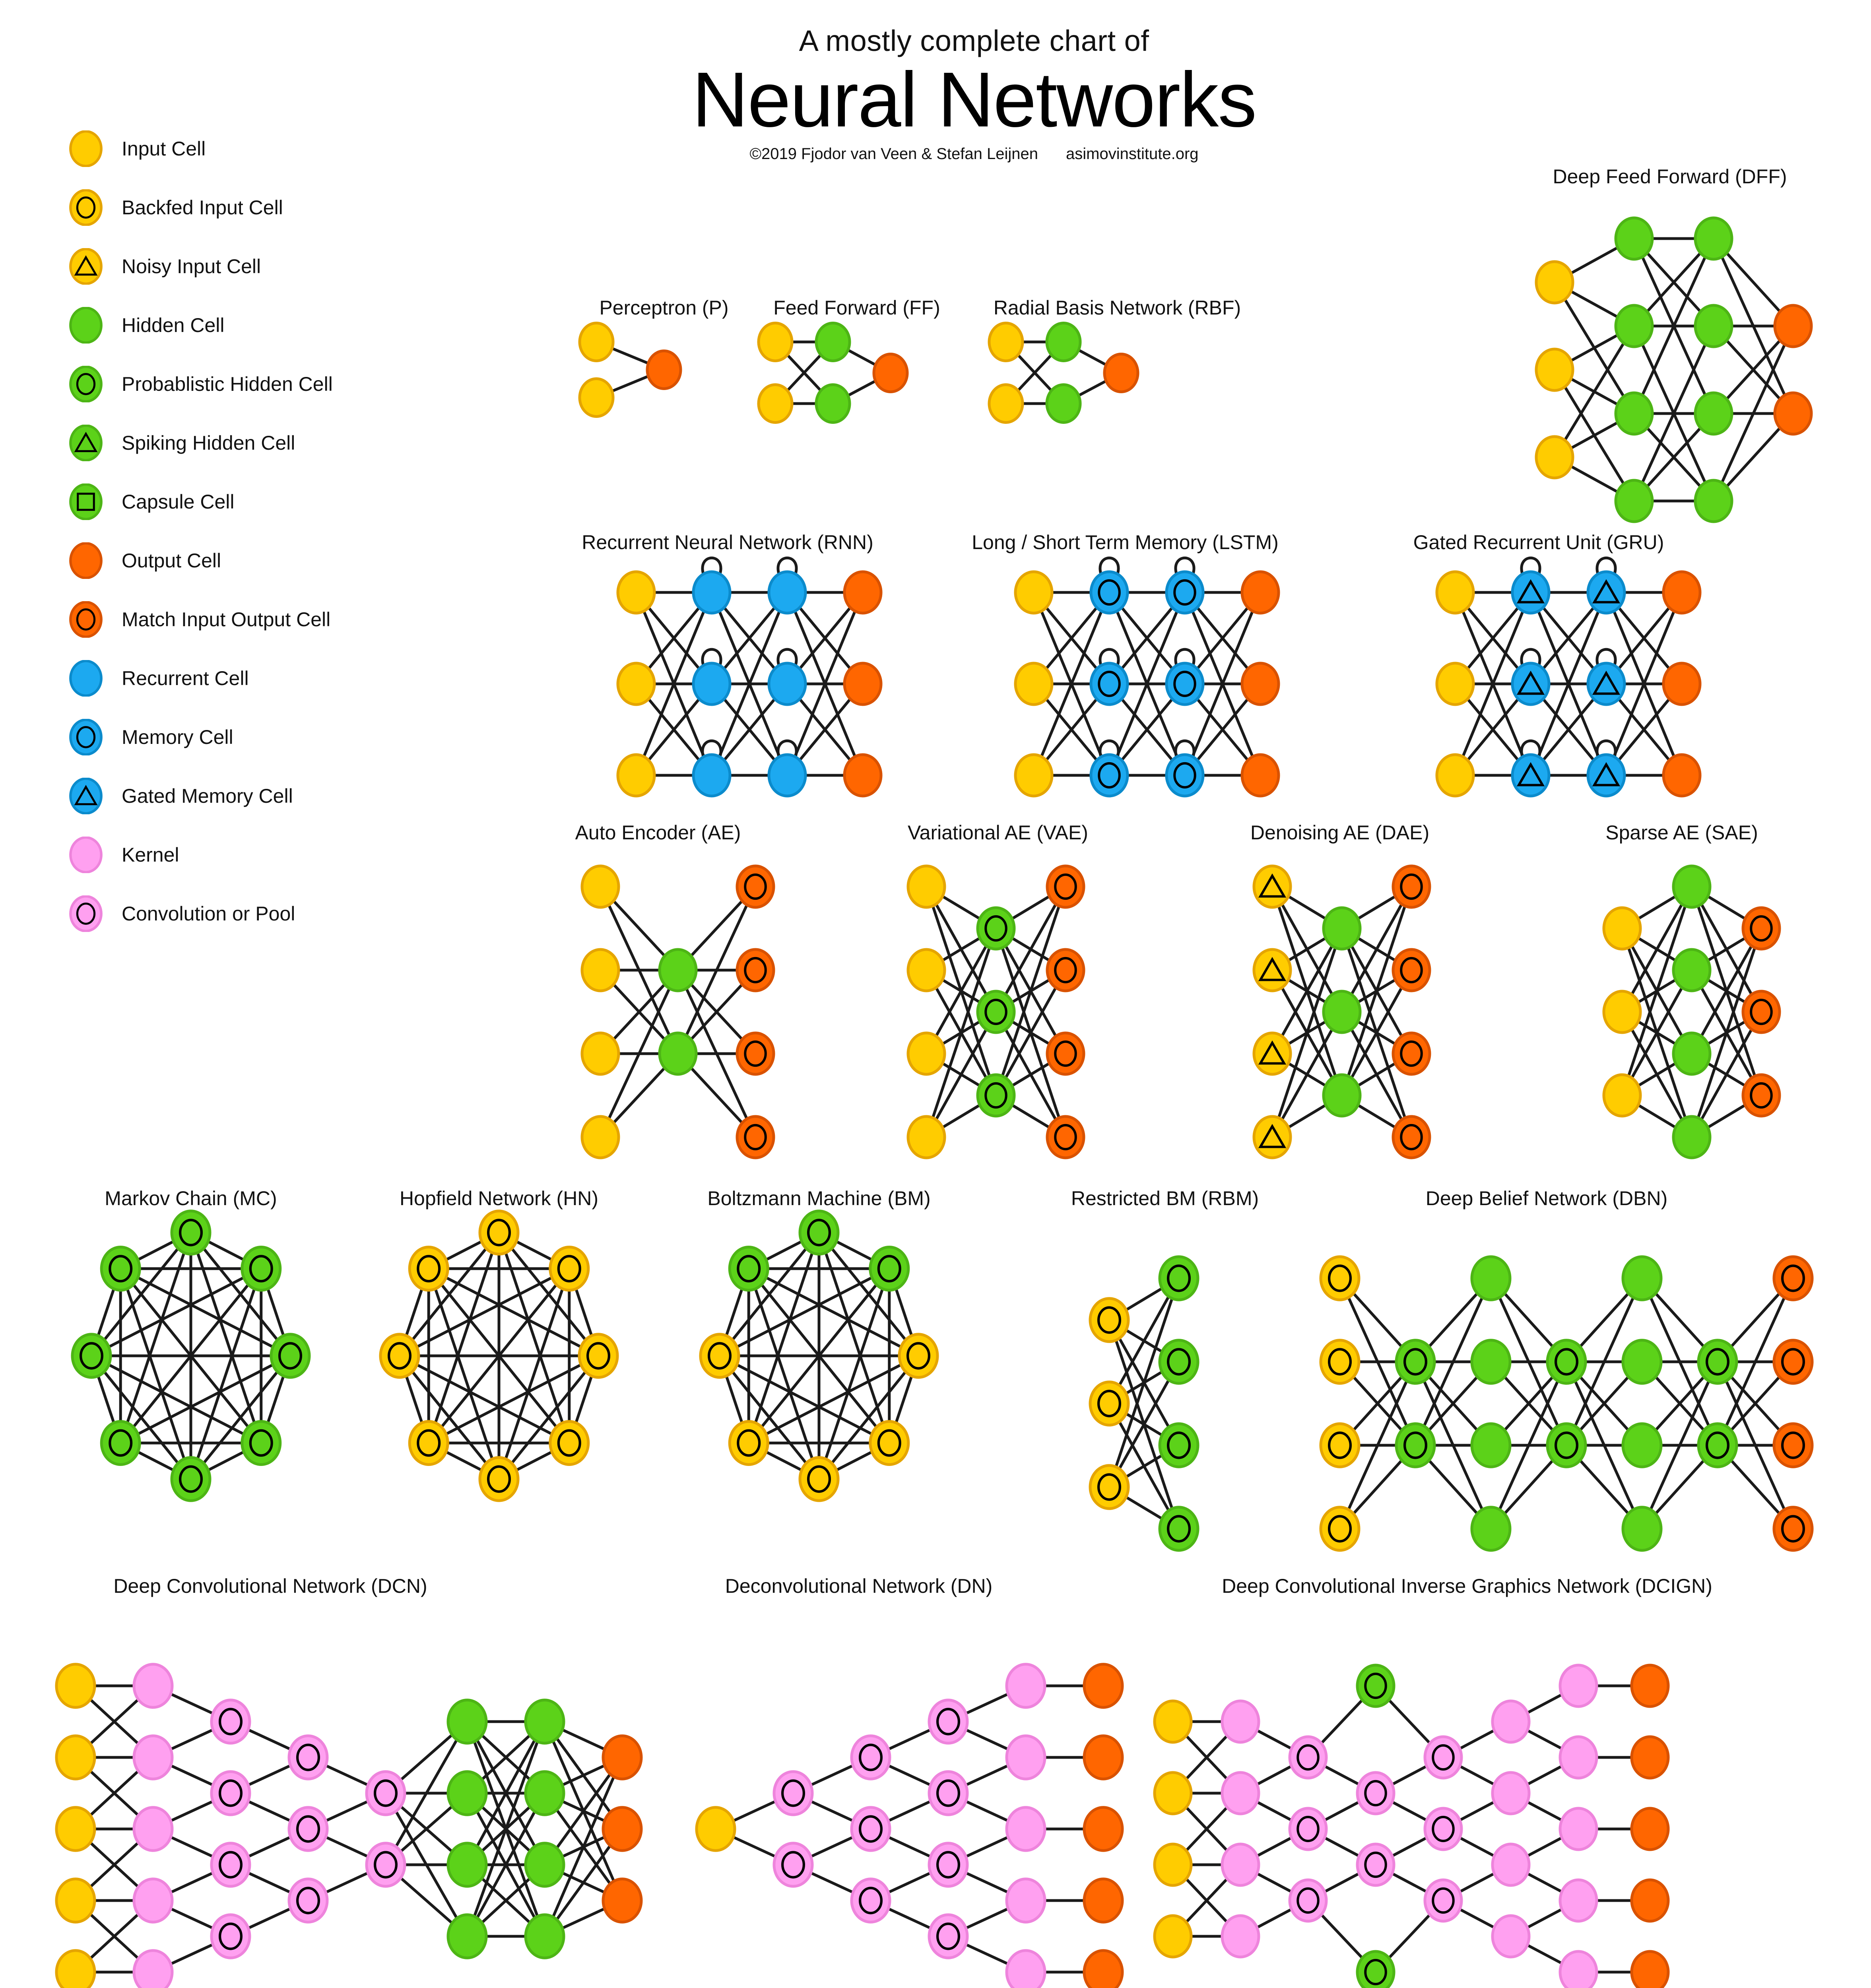 The height and width of the screenshot is (1988, 1871). I want to click on gated-memory-cell-icon, so click(86, 796).